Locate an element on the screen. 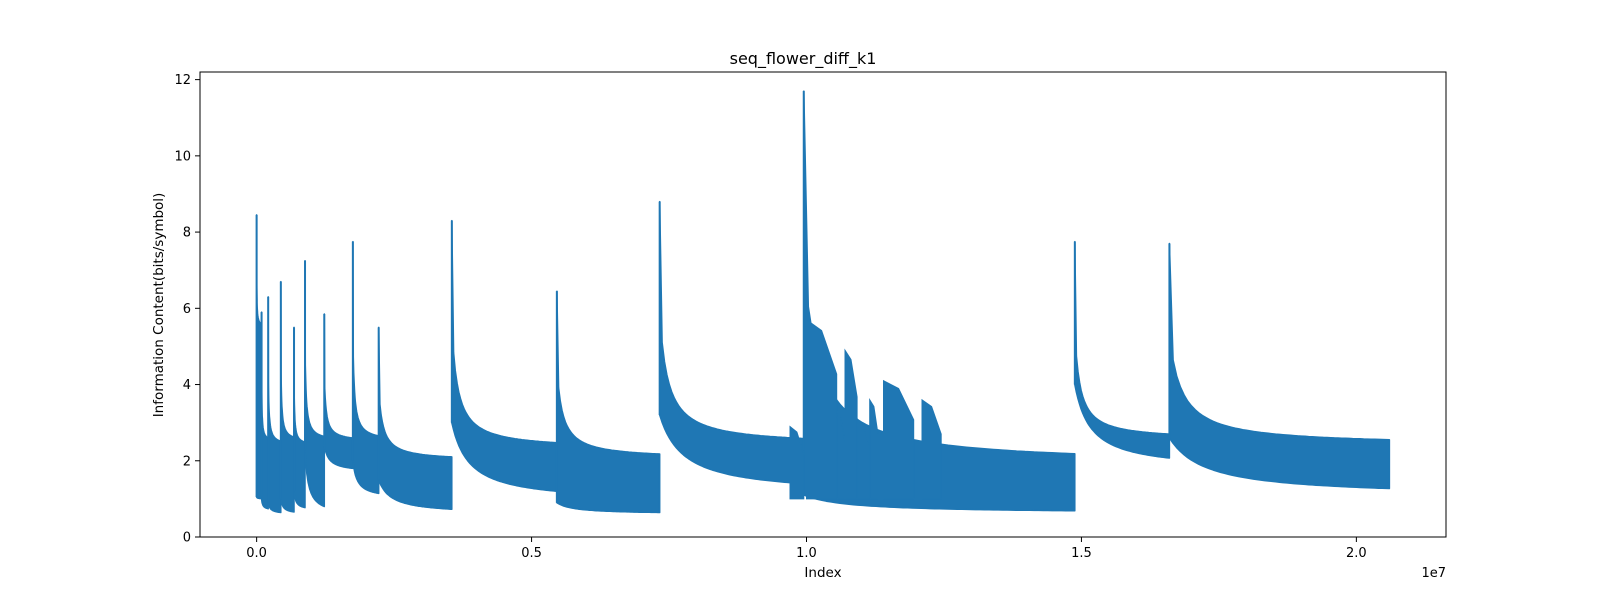 Image resolution: width=1600 pixels, height=600 pixels. x-tick-label: 1.0 is located at coordinates (806, 553).